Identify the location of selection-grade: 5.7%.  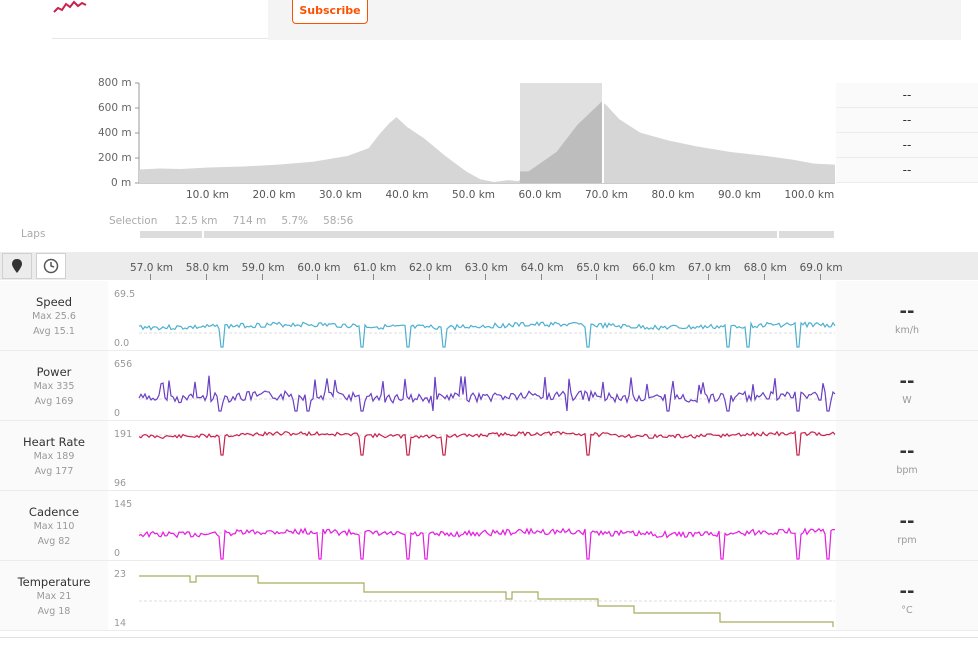
(294, 221).